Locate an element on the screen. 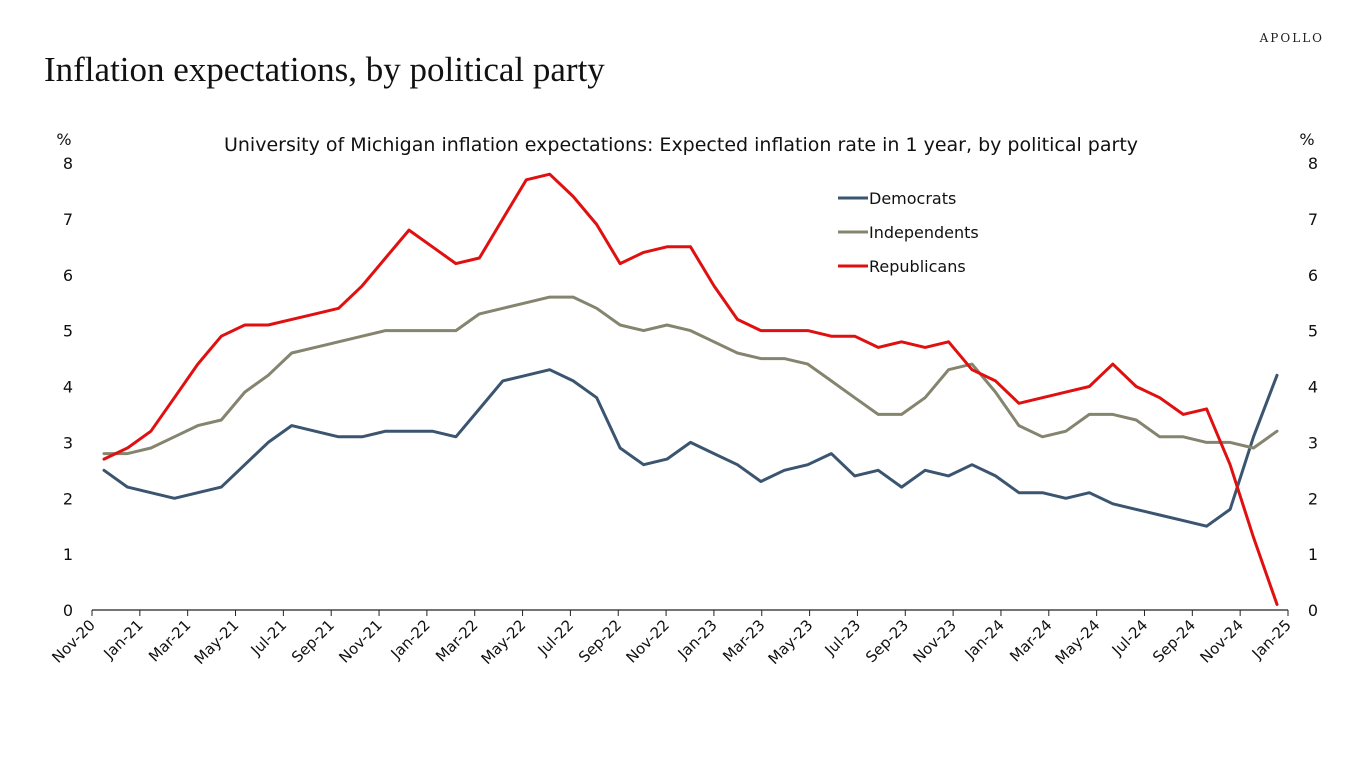 The width and height of the screenshot is (1366, 768). x-tick-label: May-22 is located at coordinates (504, 642).